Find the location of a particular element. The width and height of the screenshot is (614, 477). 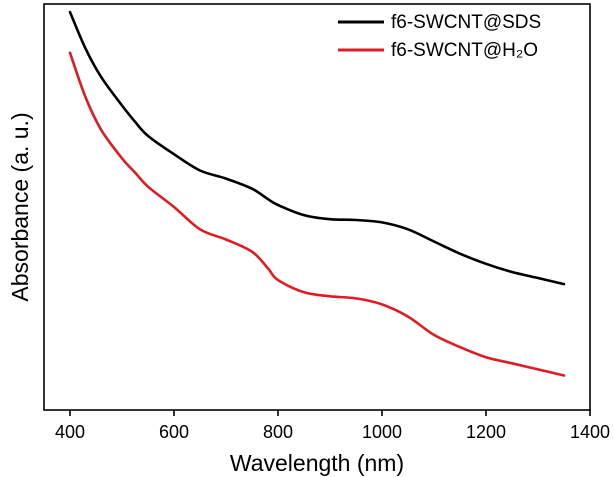

x-axis-ticks: 400 600 800 1000 1200 1400 is located at coordinates (332, 426).